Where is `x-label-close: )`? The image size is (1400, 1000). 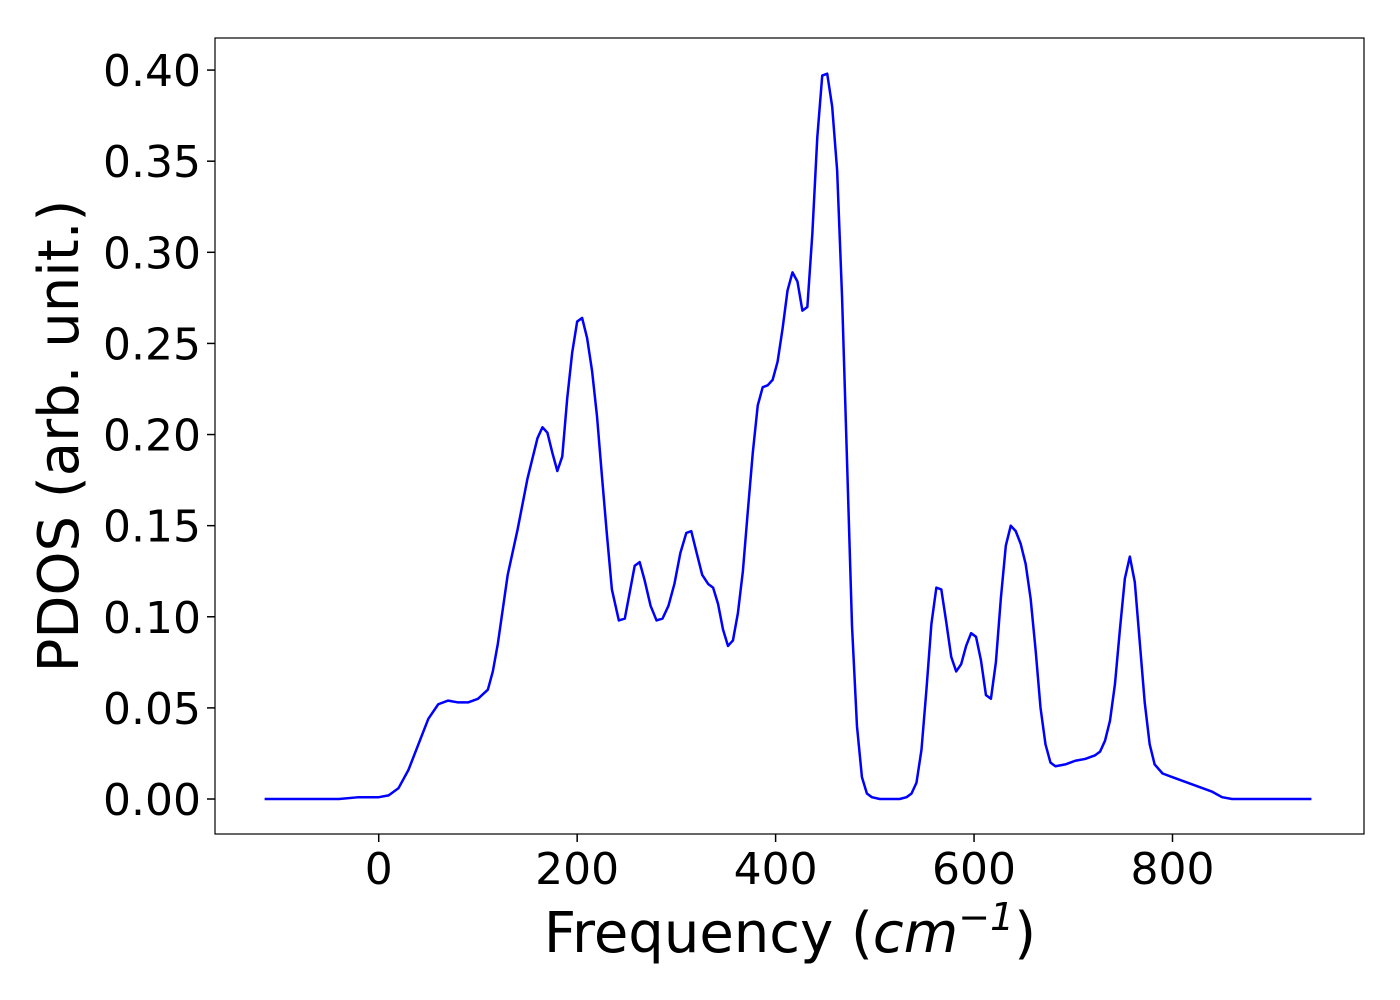 x-label-close: ) is located at coordinates (1025, 933).